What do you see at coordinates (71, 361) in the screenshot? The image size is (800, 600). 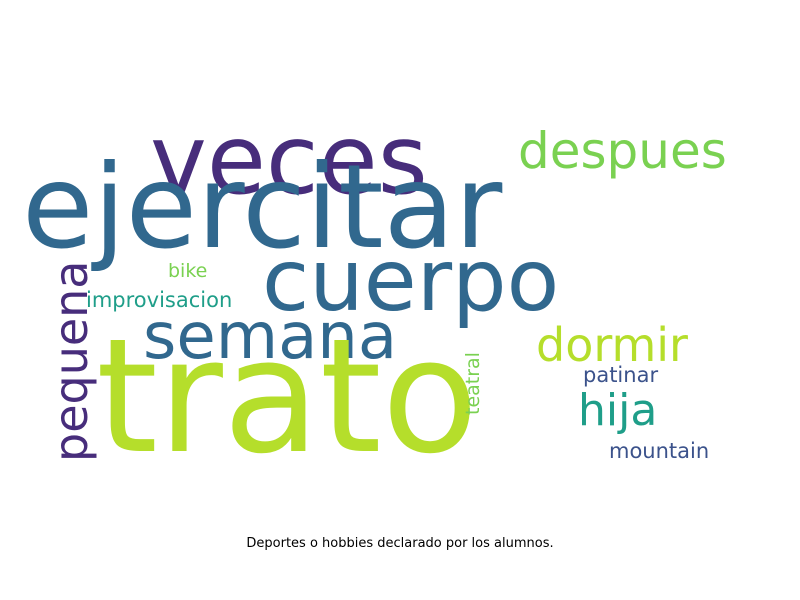 I see `word-pequena: pequena` at bounding box center [71, 361].